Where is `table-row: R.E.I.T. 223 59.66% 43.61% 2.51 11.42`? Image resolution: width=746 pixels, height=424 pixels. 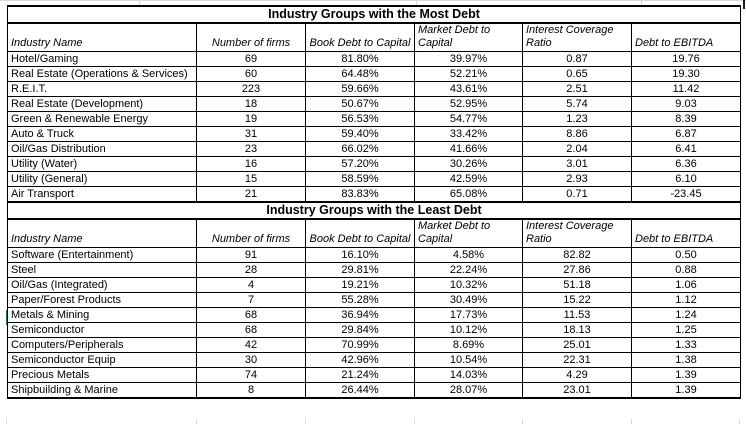 table-row: R.E.I.T. 223 59.66% 43.61% 2.51 11.42 is located at coordinates (374, 89).